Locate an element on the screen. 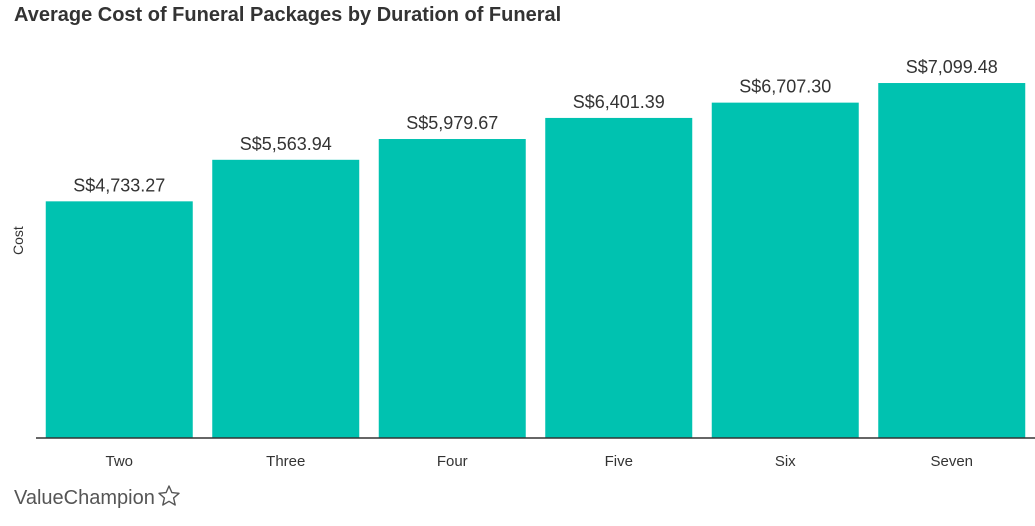 The height and width of the screenshot is (526, 1035). data-label-three: S$5,563.94 is located at coordinates (286, 144).